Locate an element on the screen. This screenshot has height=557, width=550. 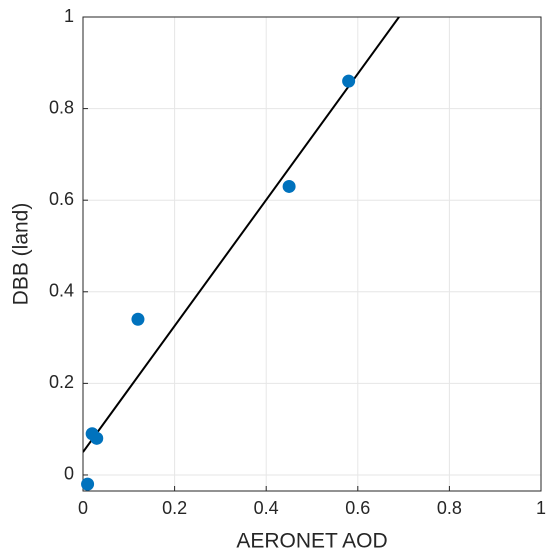
y-tick-label: 1 is located at coordinates (69, 16).